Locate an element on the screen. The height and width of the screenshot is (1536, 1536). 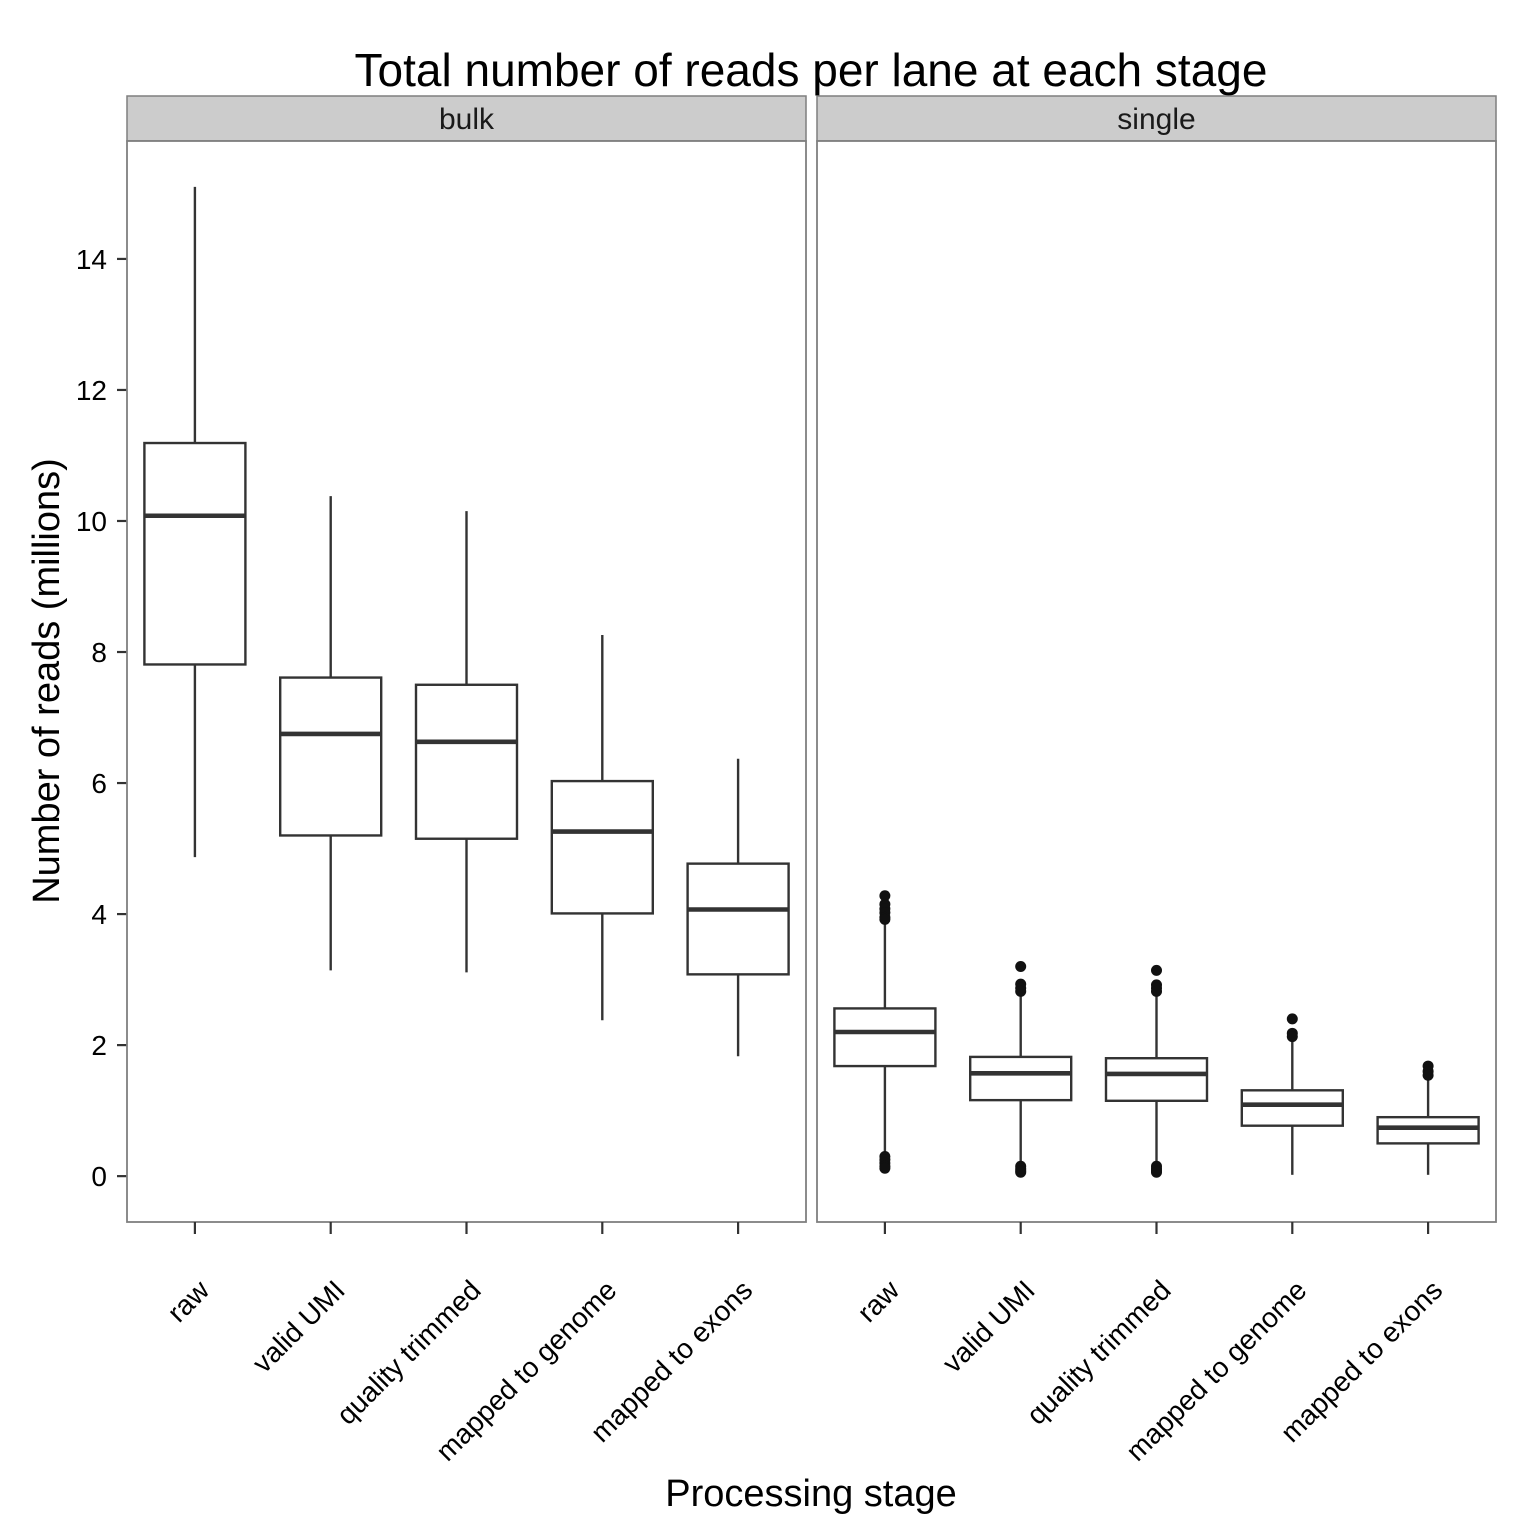
y-tick-label: 4 is located at coordinates (99, 914).